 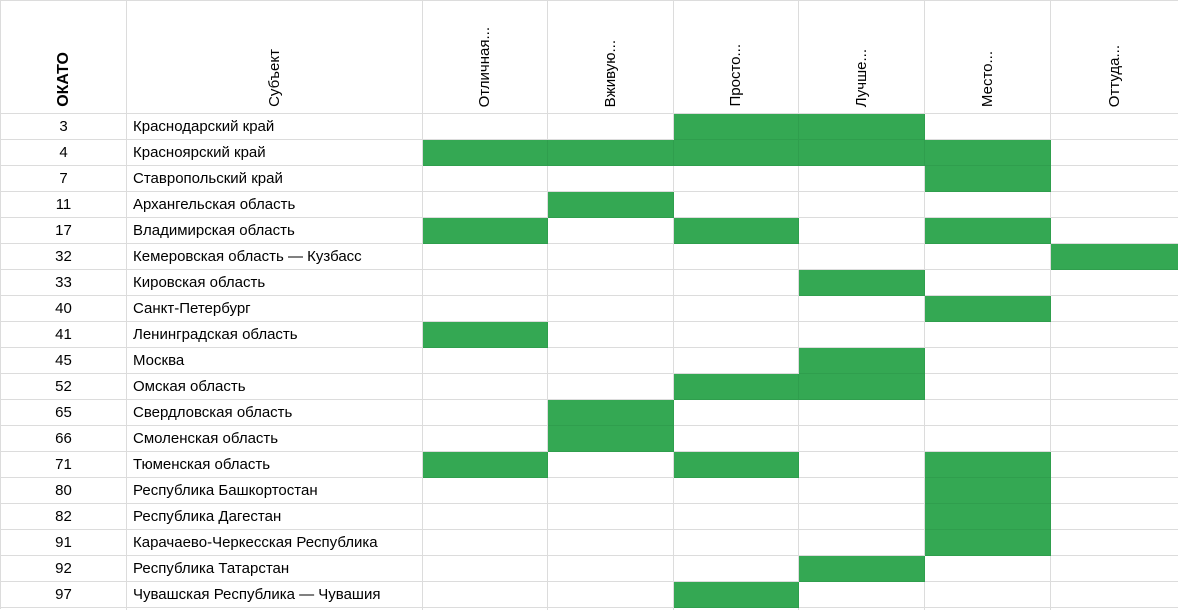 What do you see at coordinates (275, 517) in the screenshot?
I see `subject-cell: Республика Дагестан` at bounding box center [275, 517].